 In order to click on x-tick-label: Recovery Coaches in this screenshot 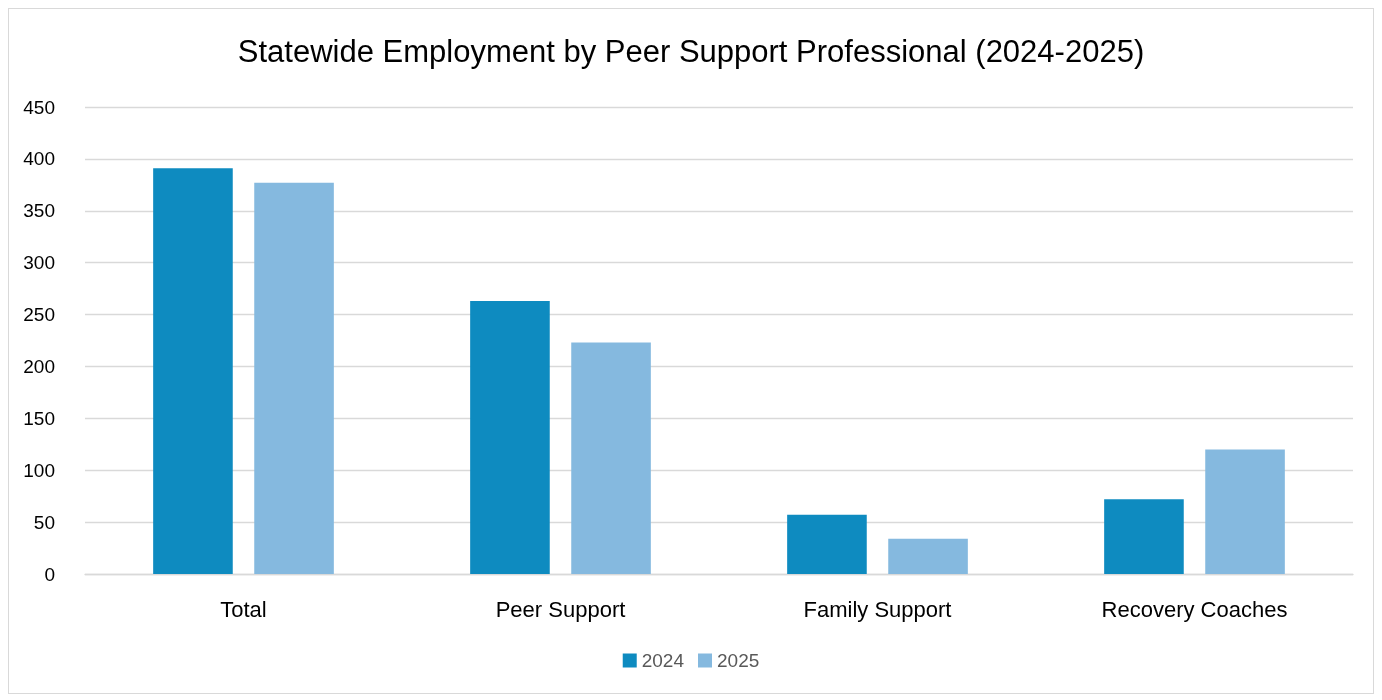, I will do `click(1194, 609)`.